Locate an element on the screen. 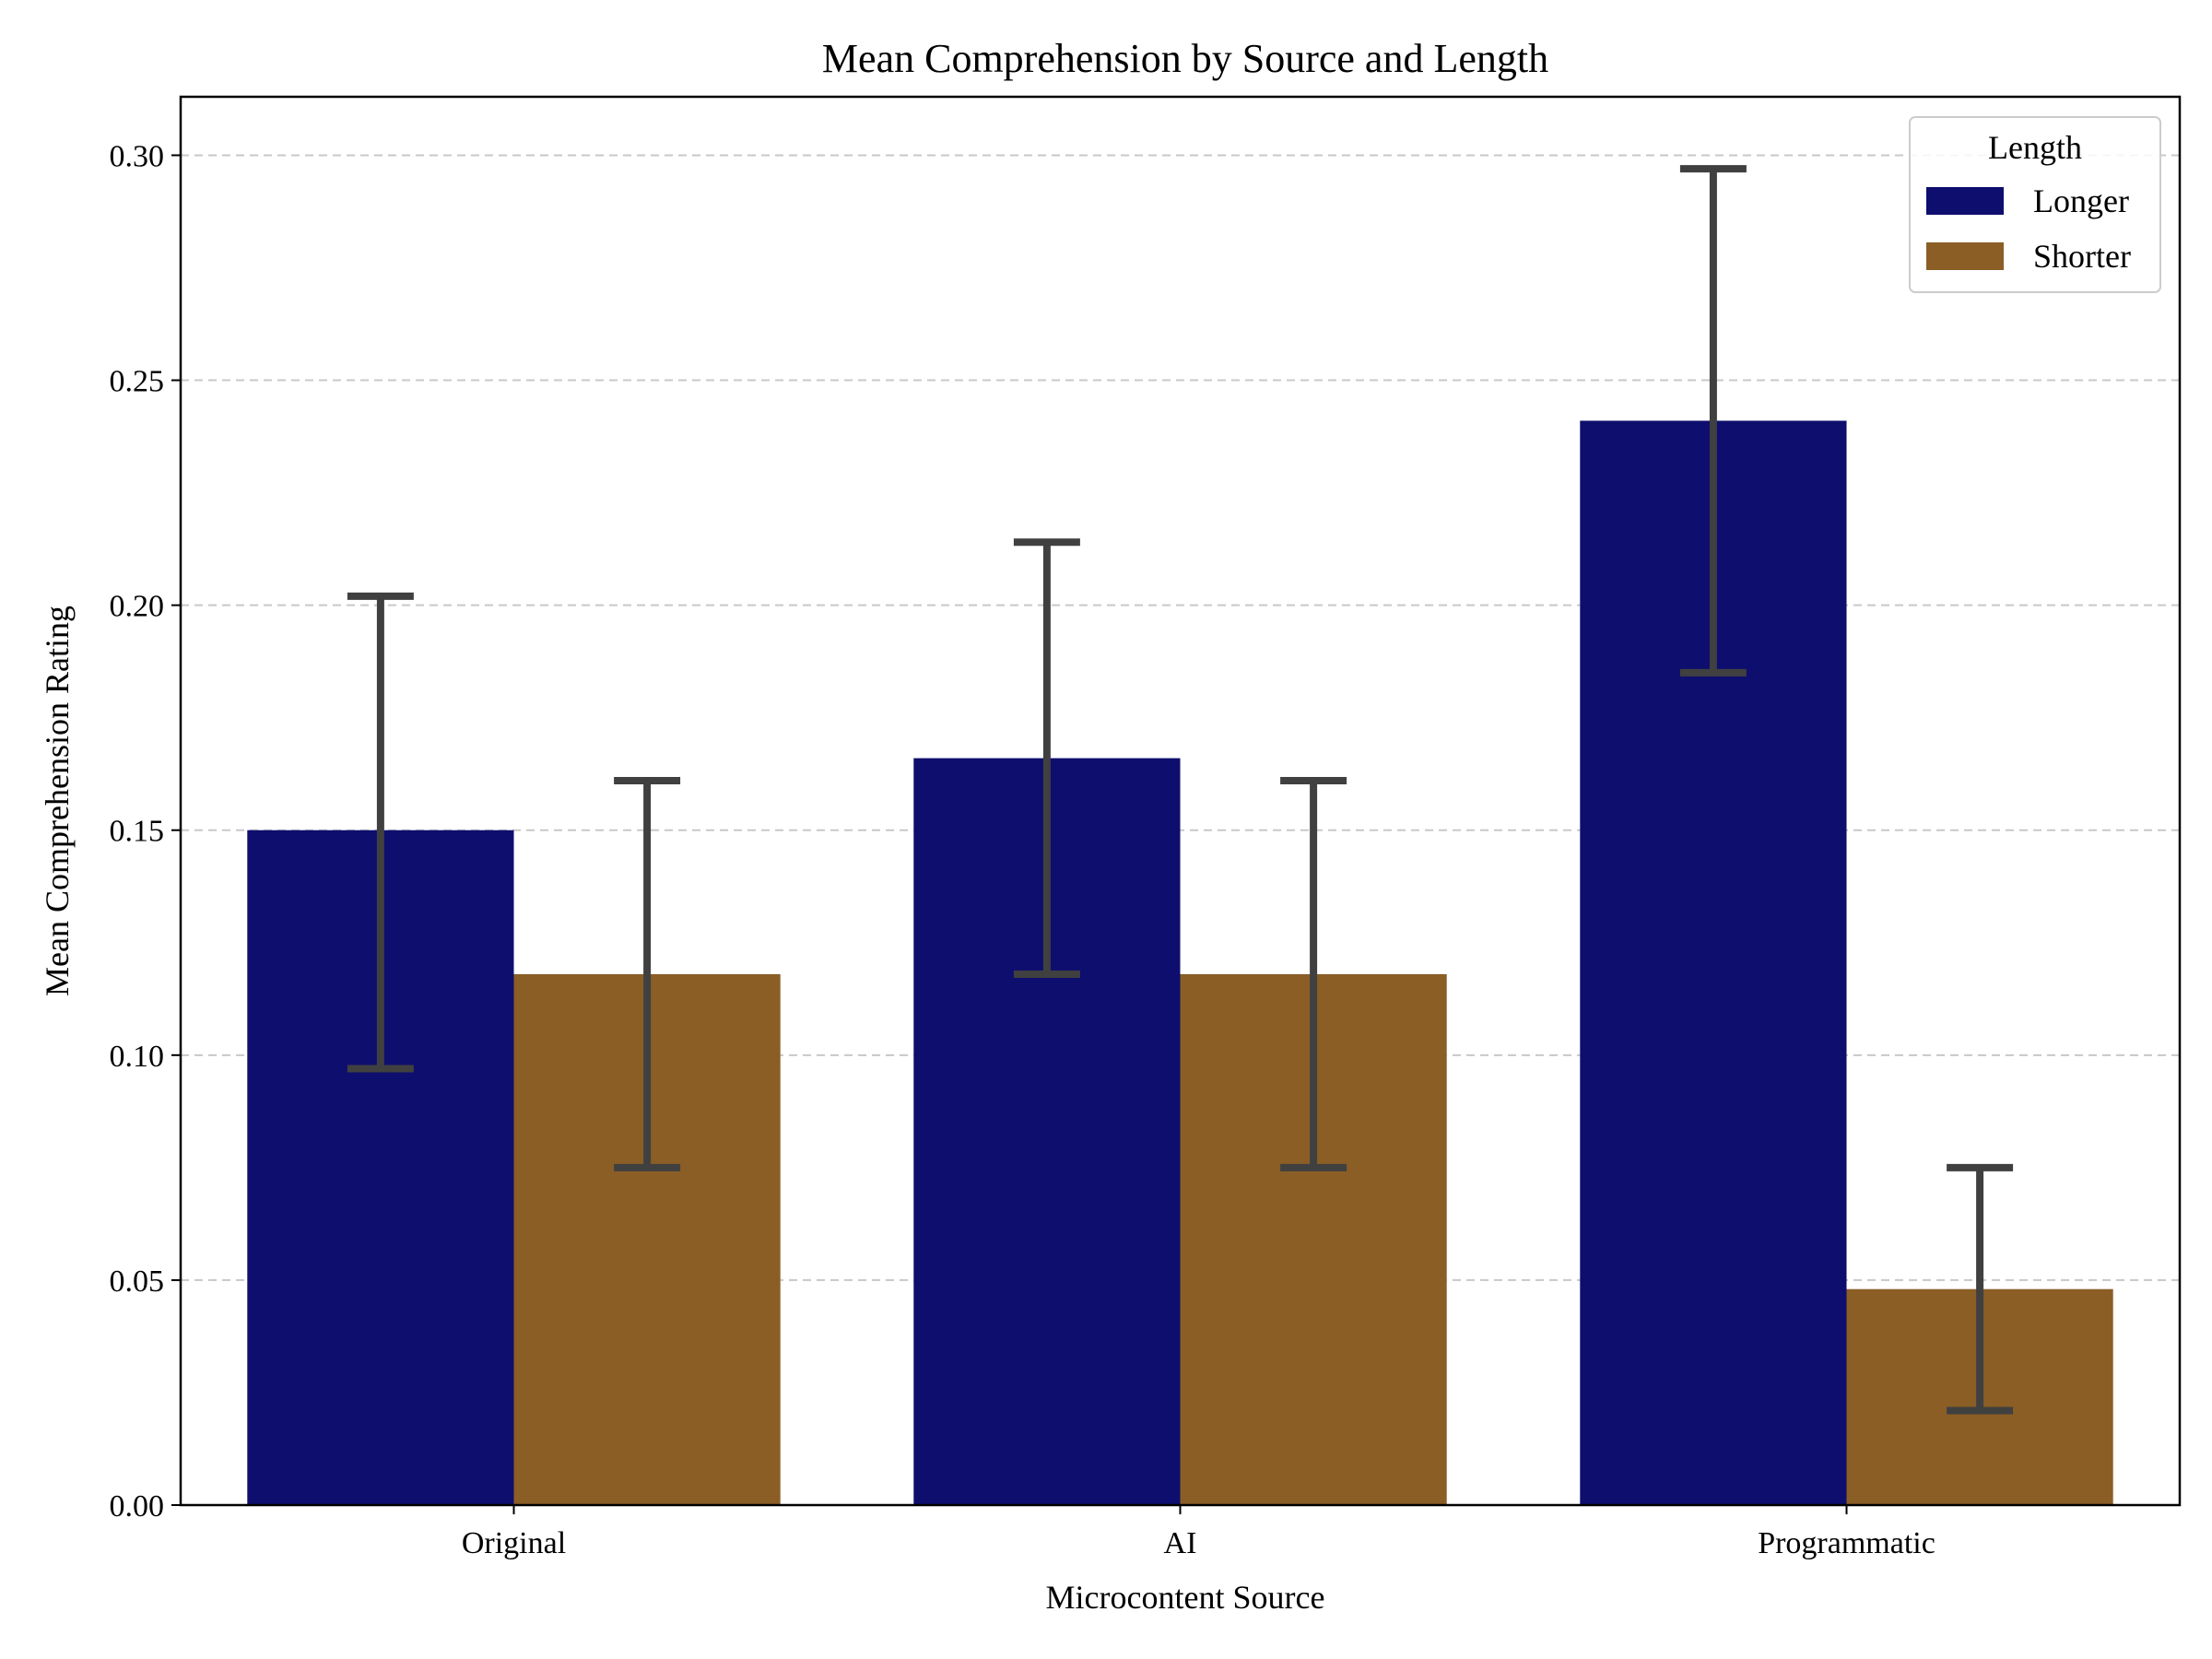  chart-title: Mean Comprehension by Source and Length is located at coordinates (1185, 58).